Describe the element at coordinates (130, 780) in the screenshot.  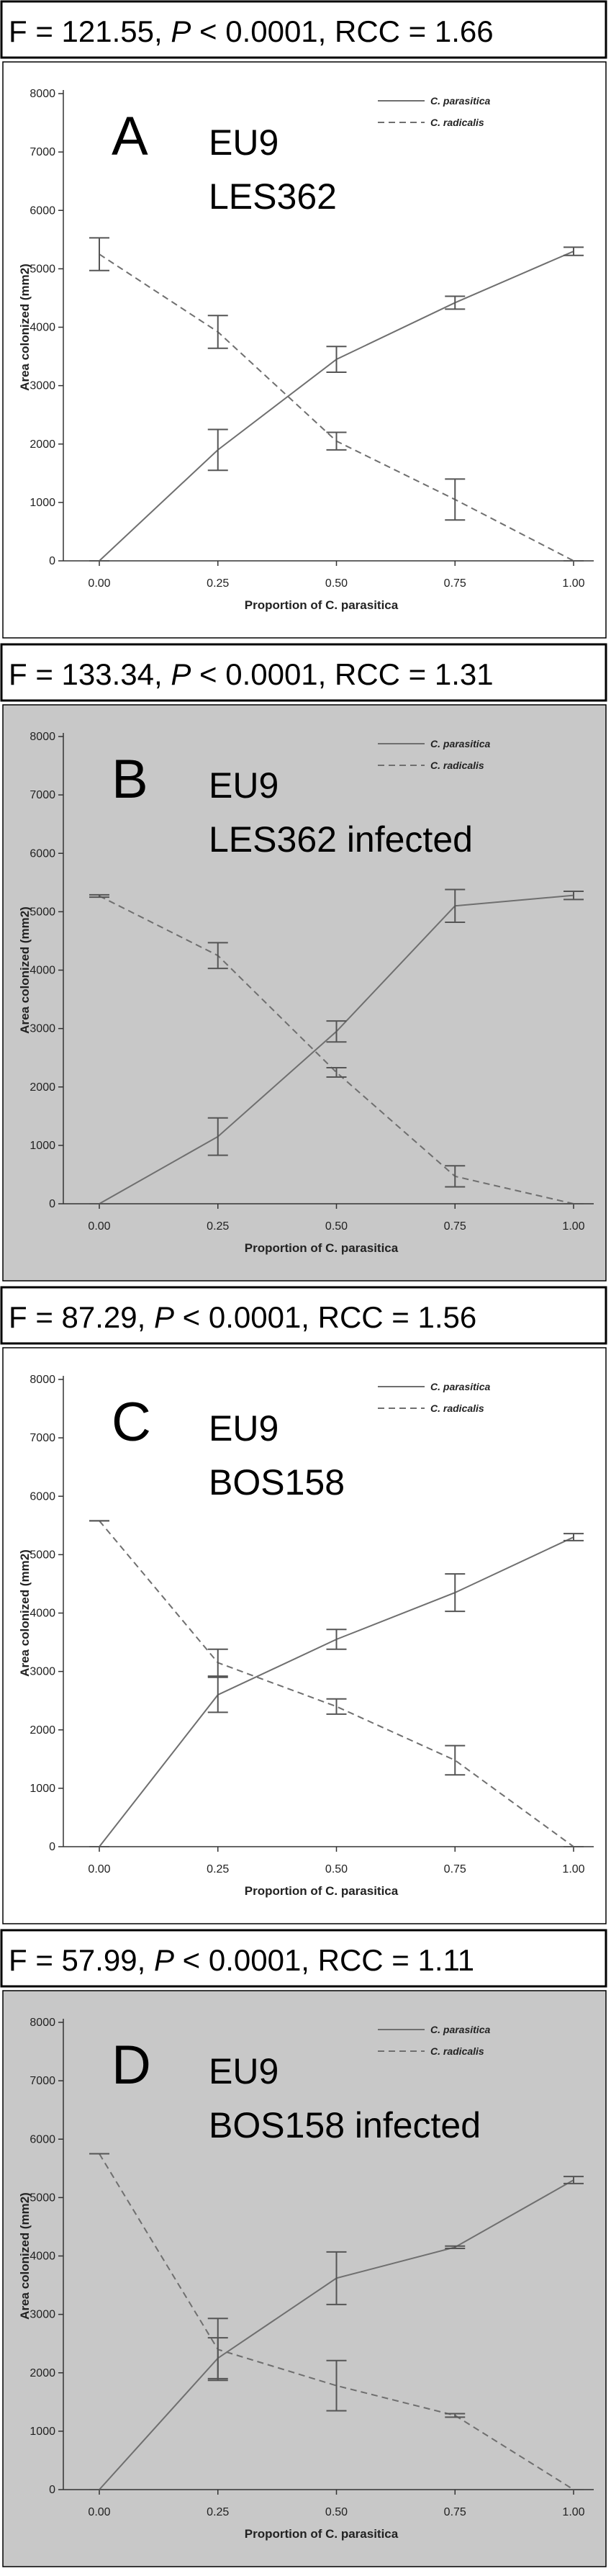
I see `panel-letter: B` at that location.